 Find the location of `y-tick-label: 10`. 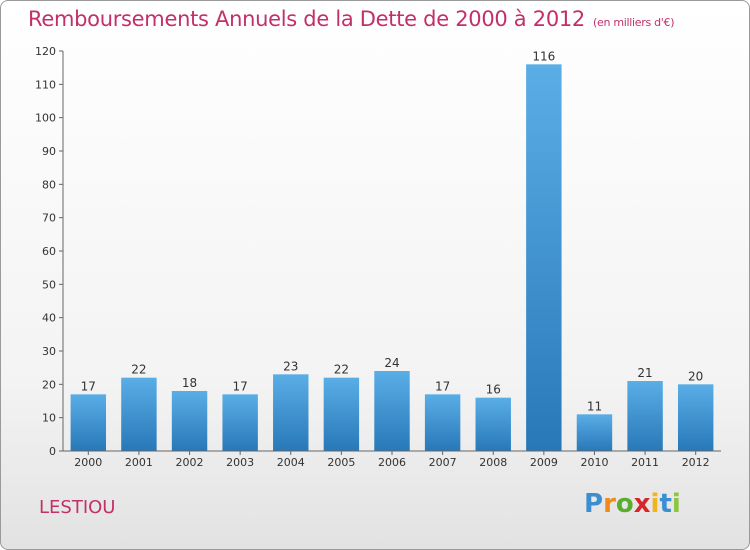

y-tick-label: 10 is located at coordinates (49, 418).